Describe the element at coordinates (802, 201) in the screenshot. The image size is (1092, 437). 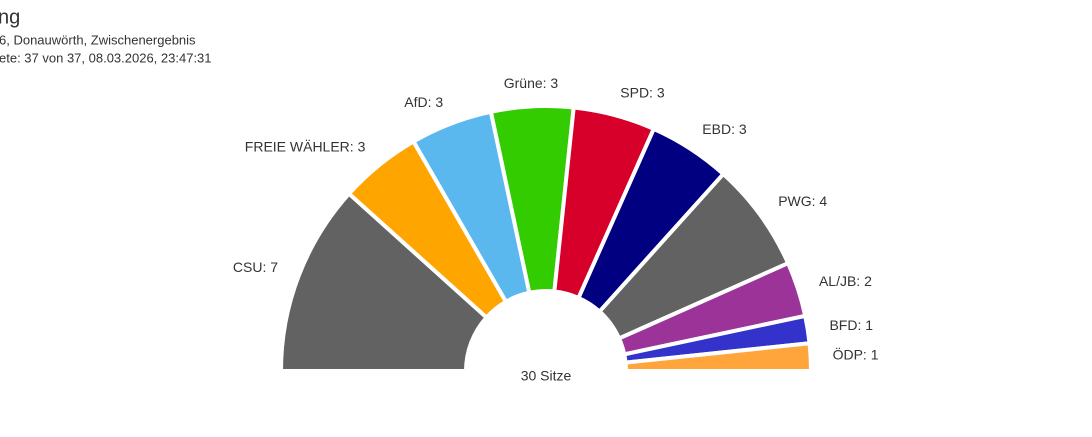
I see `slice-label: PWG: 4` at that location.